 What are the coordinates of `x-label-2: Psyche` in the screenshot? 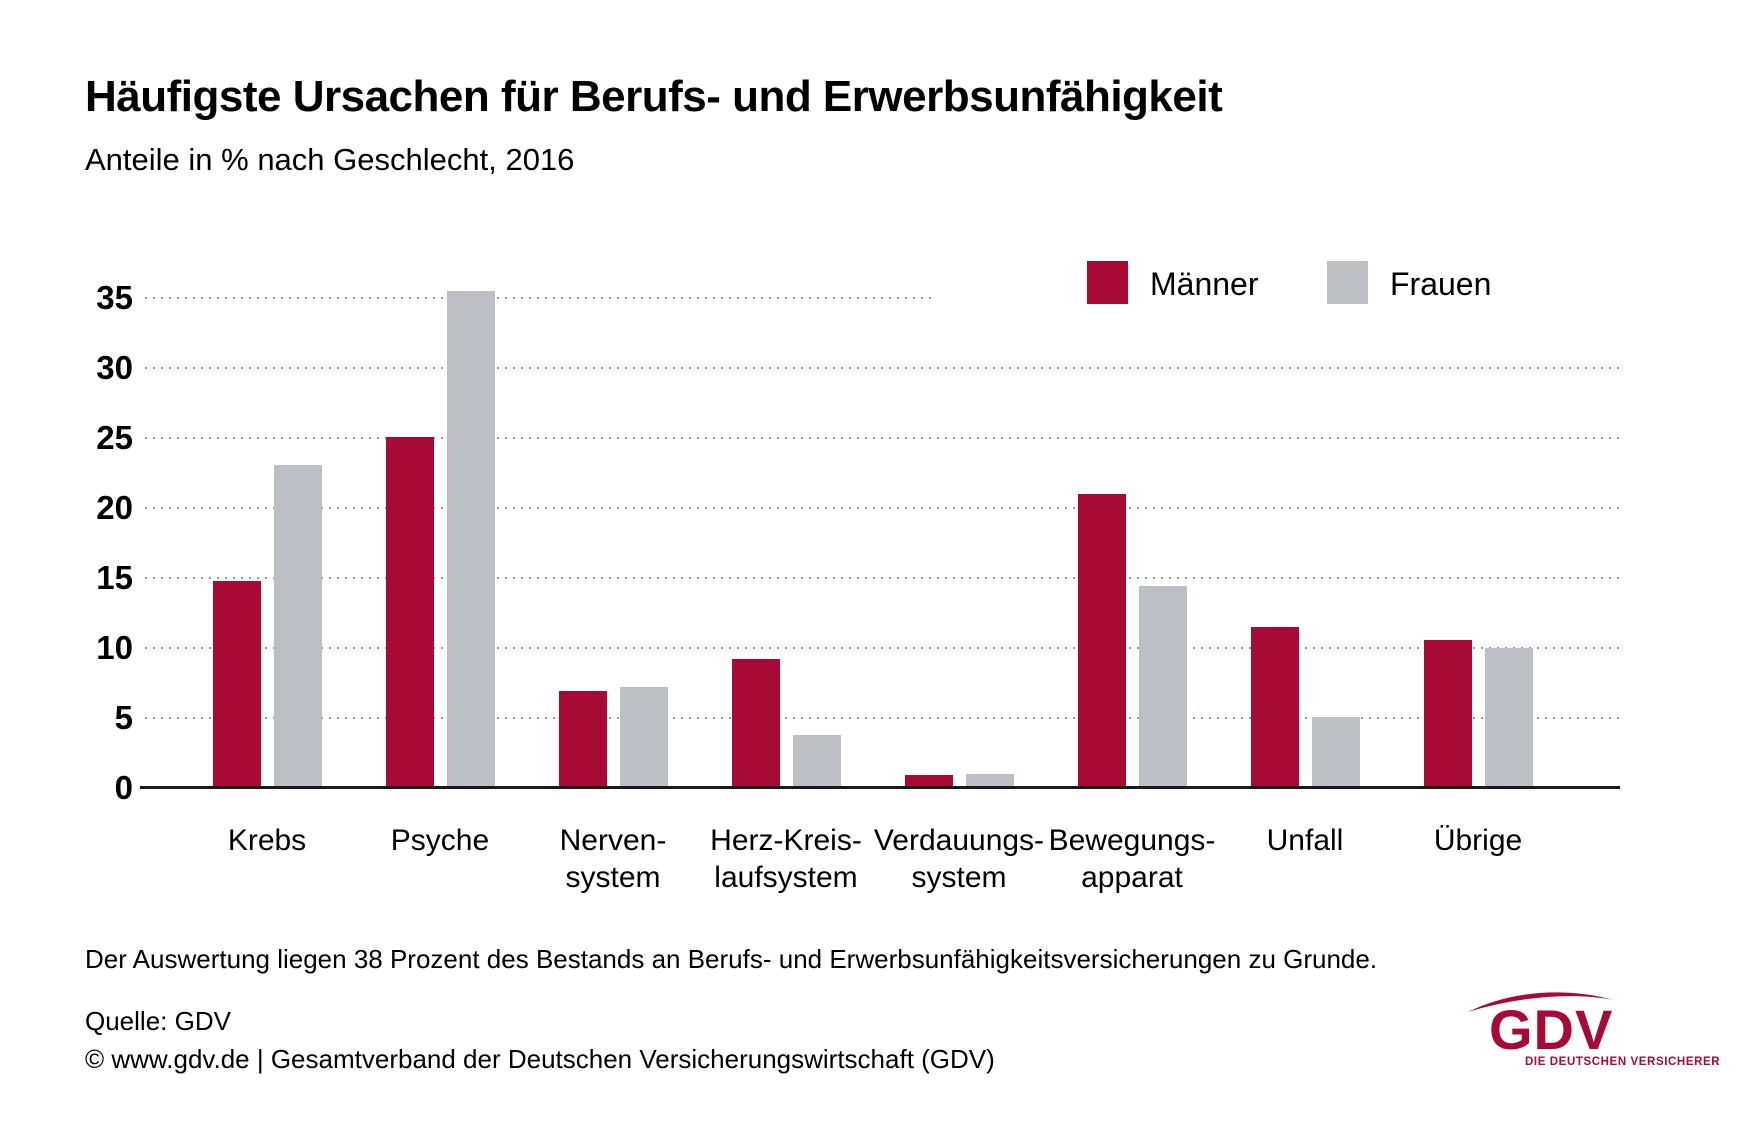 It's located at (440, 840).